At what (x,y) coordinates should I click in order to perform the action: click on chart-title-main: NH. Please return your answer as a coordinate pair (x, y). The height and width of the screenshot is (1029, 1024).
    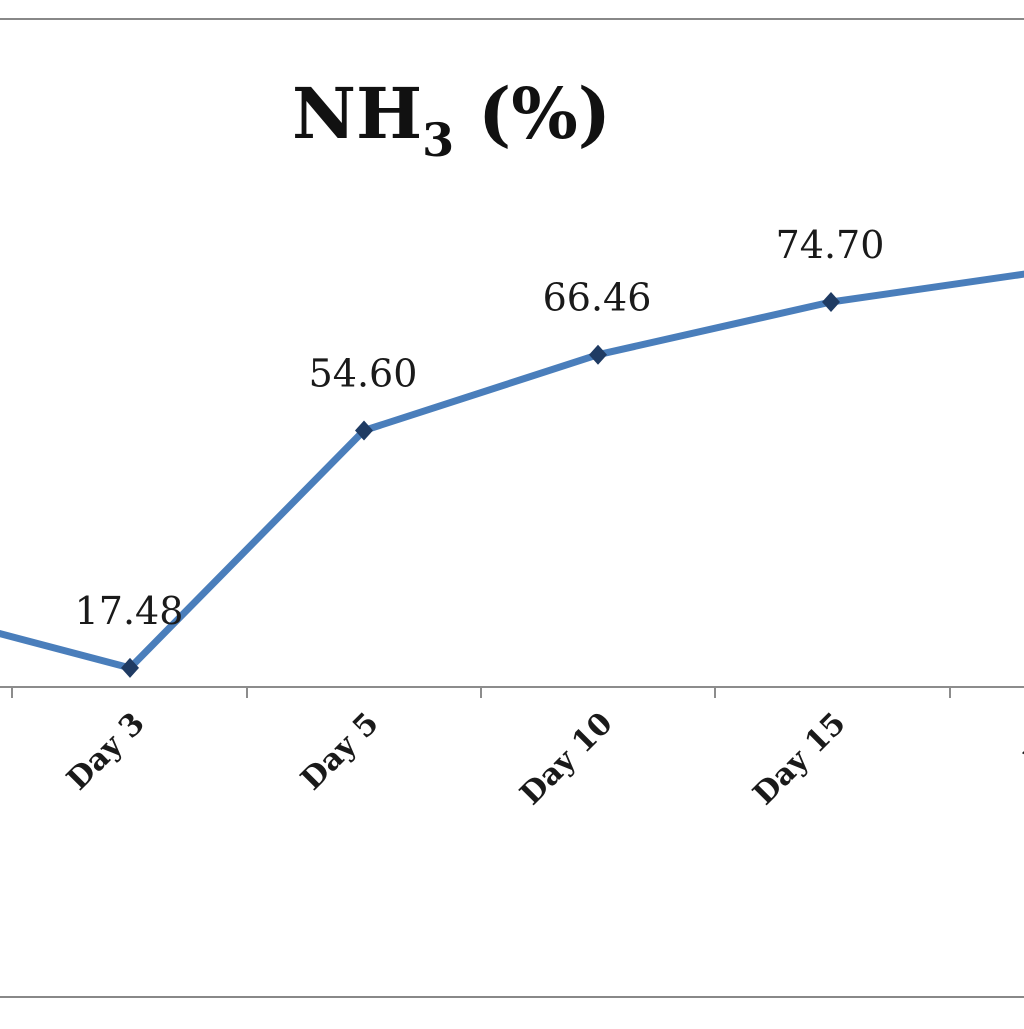
    Looking at the image, I should click on (357, 113).